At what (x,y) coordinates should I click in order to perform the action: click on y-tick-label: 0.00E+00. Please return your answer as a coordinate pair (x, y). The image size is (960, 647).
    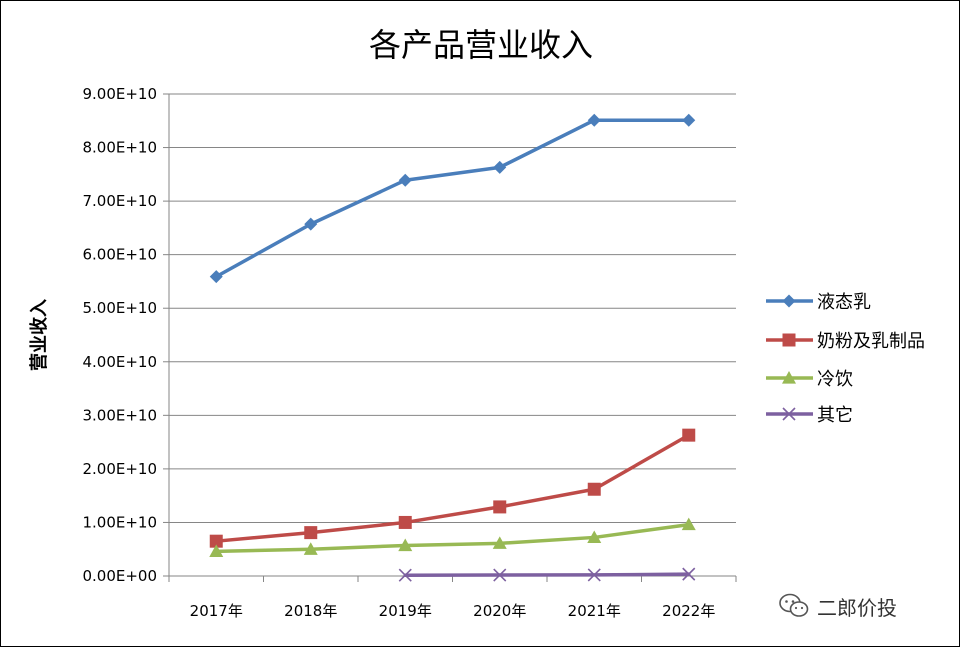
    Looking at the image, I should click on (119, 576).